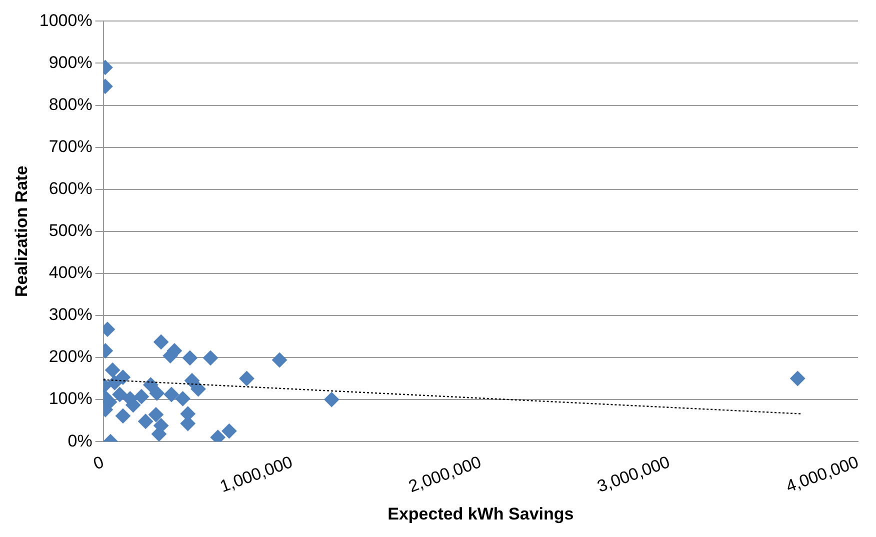  What do you see at coordinates (70, 272) in the screenshot?
I see `y-tick-label: 400%` at bounding box center [70, 272].